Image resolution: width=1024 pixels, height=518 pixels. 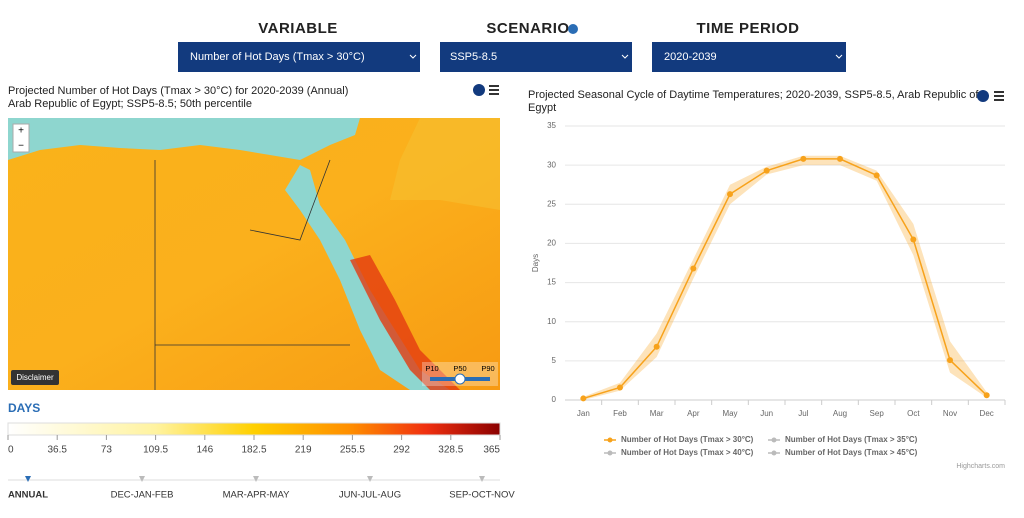 I want to click on y-tick-label: 35, so click(x=551, y=125).